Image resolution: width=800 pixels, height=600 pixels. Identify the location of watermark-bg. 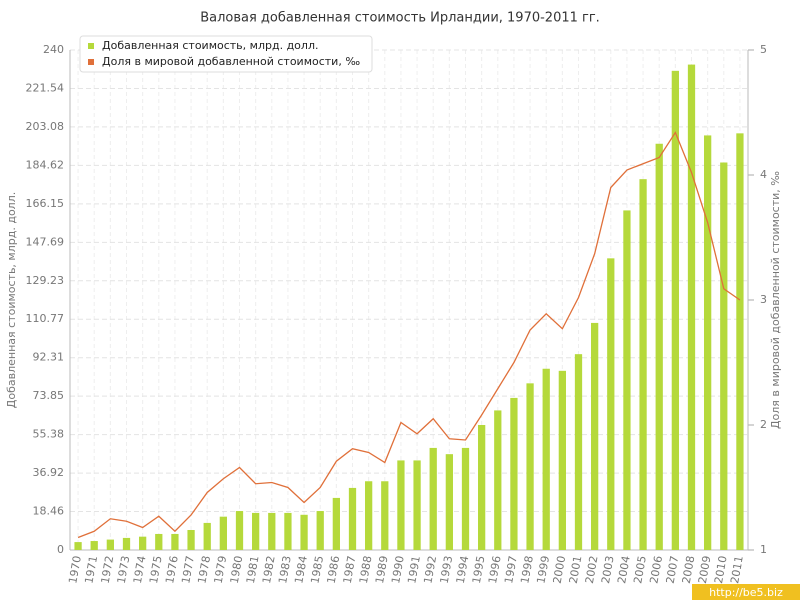
(746, 592).